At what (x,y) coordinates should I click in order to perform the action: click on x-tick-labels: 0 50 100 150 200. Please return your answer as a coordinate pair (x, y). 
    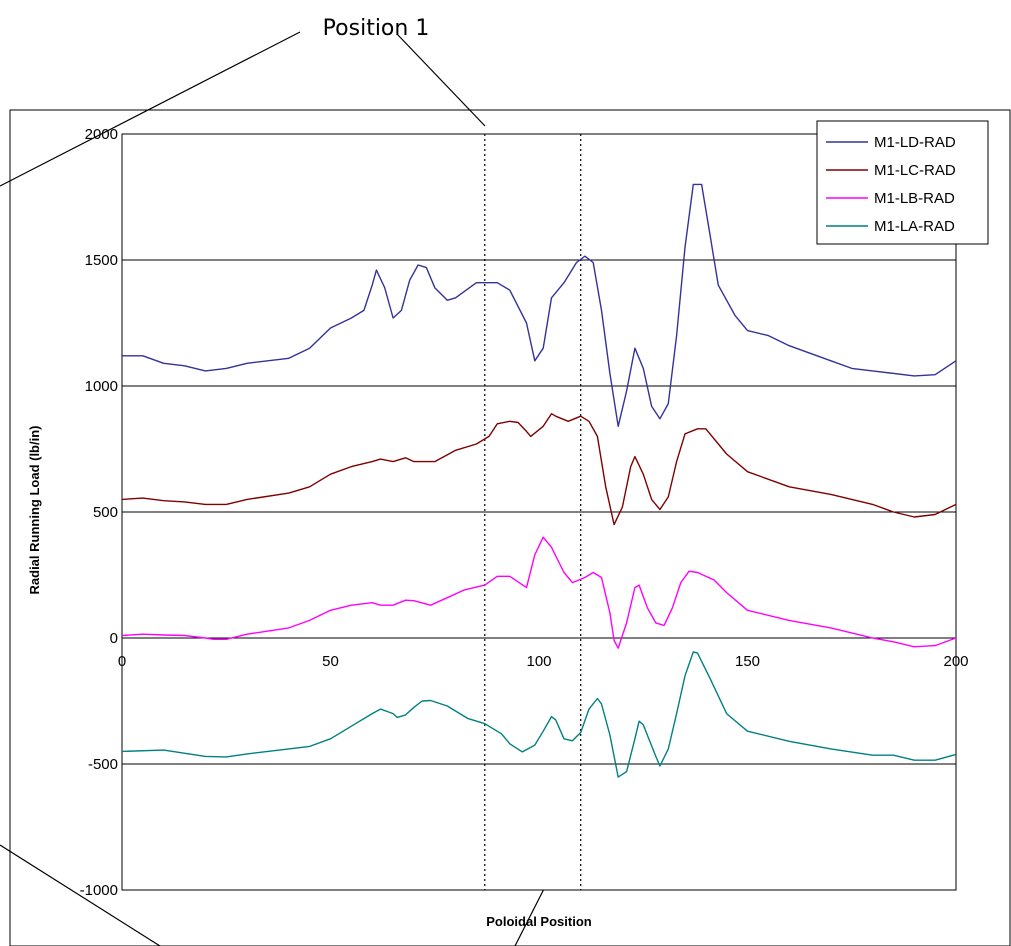
    Looking at the image, I should click on (543, 661).